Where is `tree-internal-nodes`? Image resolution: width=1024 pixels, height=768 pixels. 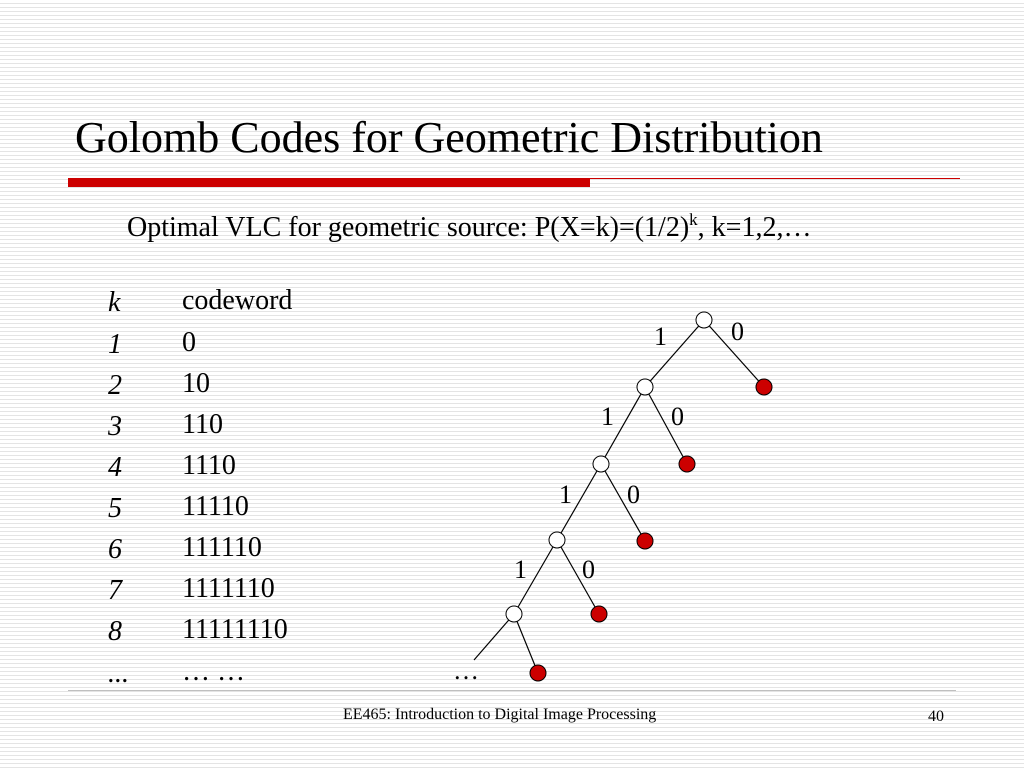
tree-internal-nodes is located at coordinates (609, 467).